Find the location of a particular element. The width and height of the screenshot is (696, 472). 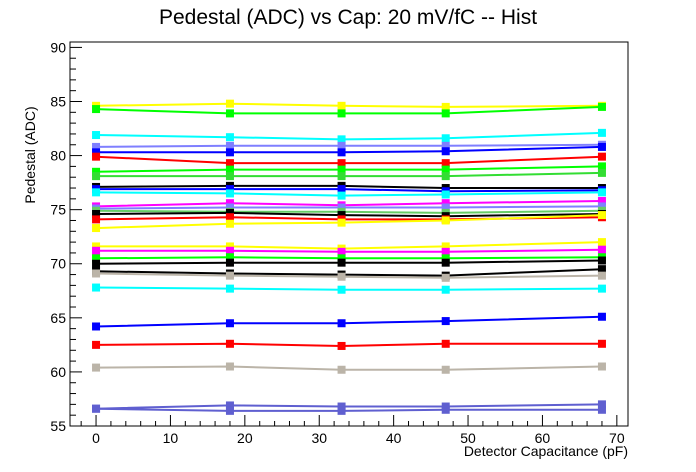

x-tick-label: 10 is located at coordinates (171, 438).